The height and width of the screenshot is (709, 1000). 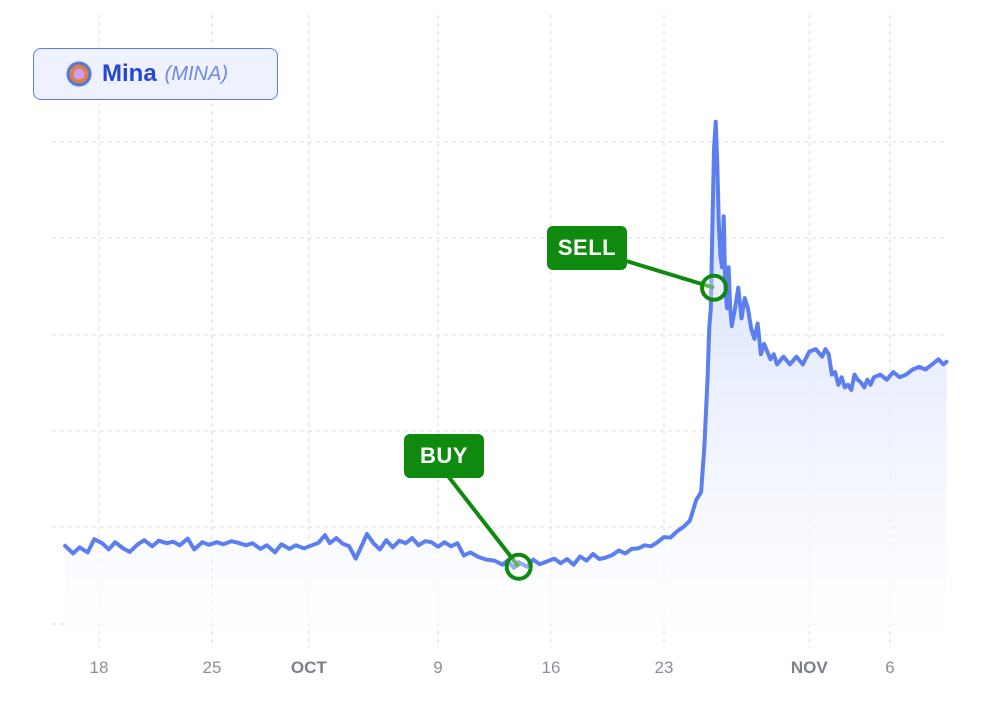 What do you see at coordinates (714, 287) in the screenshot?
I see `sell-marker` at bounding box center [714, 287].